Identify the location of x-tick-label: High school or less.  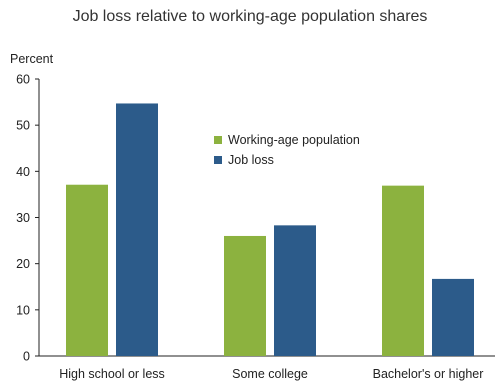
(112, 374).